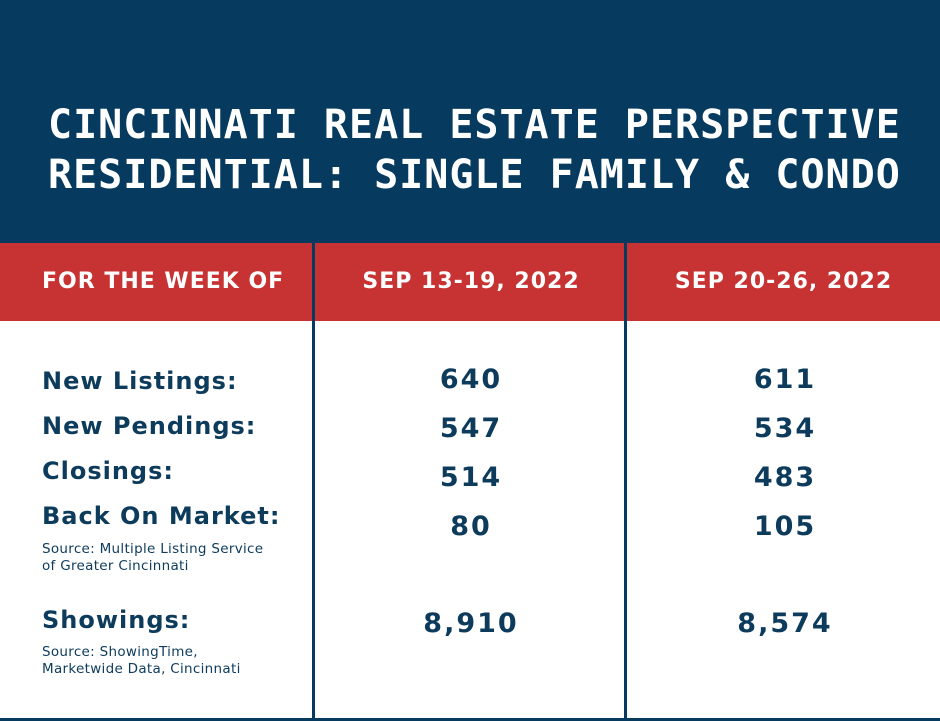 This screenshot has height=721, width=940. What do you see at coordinates (474, 125) in the screenshot?
I see `title-line-1: CINCINNATI REAL ESTATE PERSPECTIVE` at bounding box center [474, 125].